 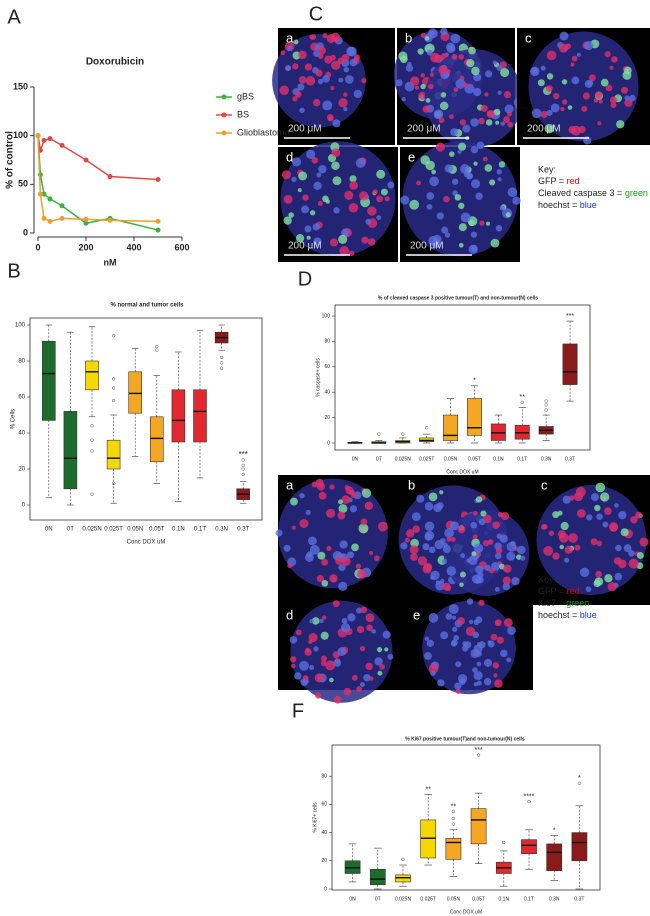 I want to click on x-tick-label: 0.1N, so click(x=504, y=899).